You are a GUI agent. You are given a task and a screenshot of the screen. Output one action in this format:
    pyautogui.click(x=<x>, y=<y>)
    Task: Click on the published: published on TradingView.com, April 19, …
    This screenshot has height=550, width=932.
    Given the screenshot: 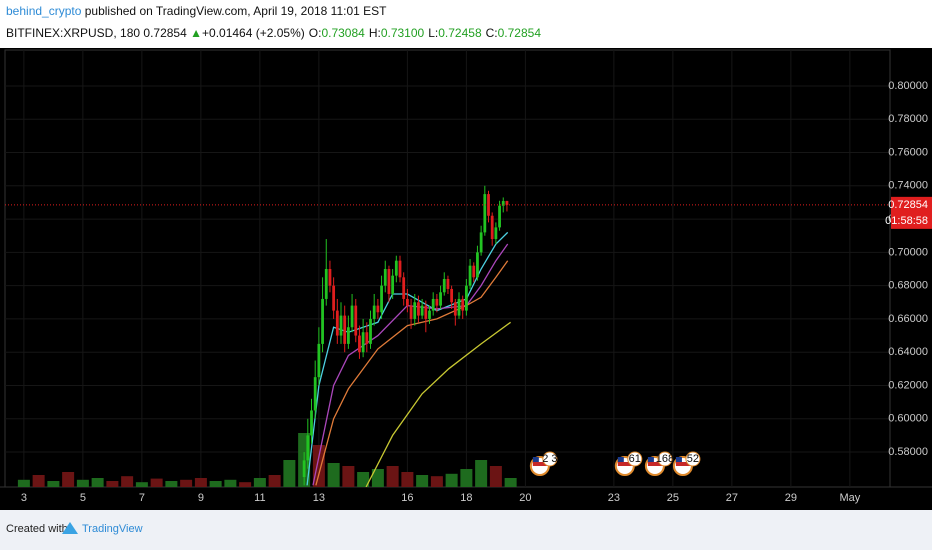 What is the action you would take?
    pyautogui.click(x=236, y=11)
    